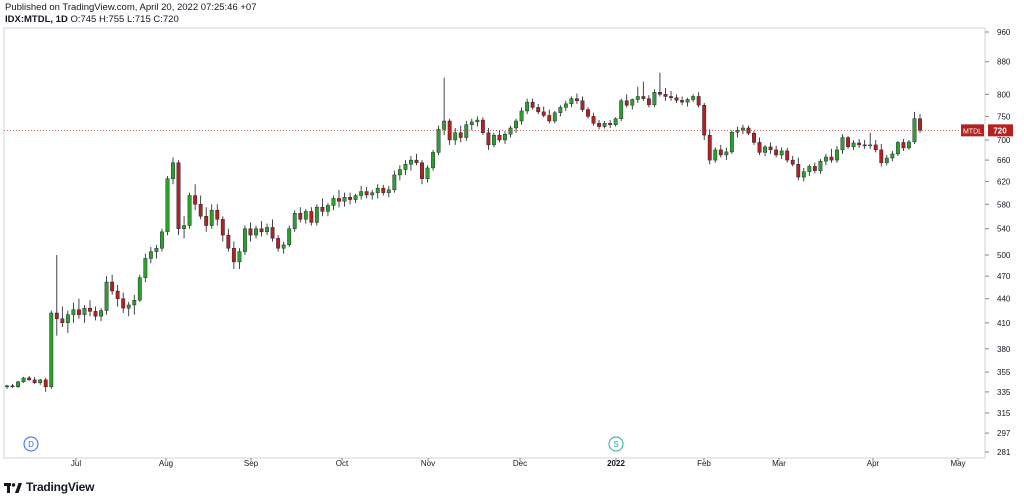  What do you see at coordinates (1004, 255) in the screenshot?
I see `price-tick-label: 500` at bounding box center [1004, 255].